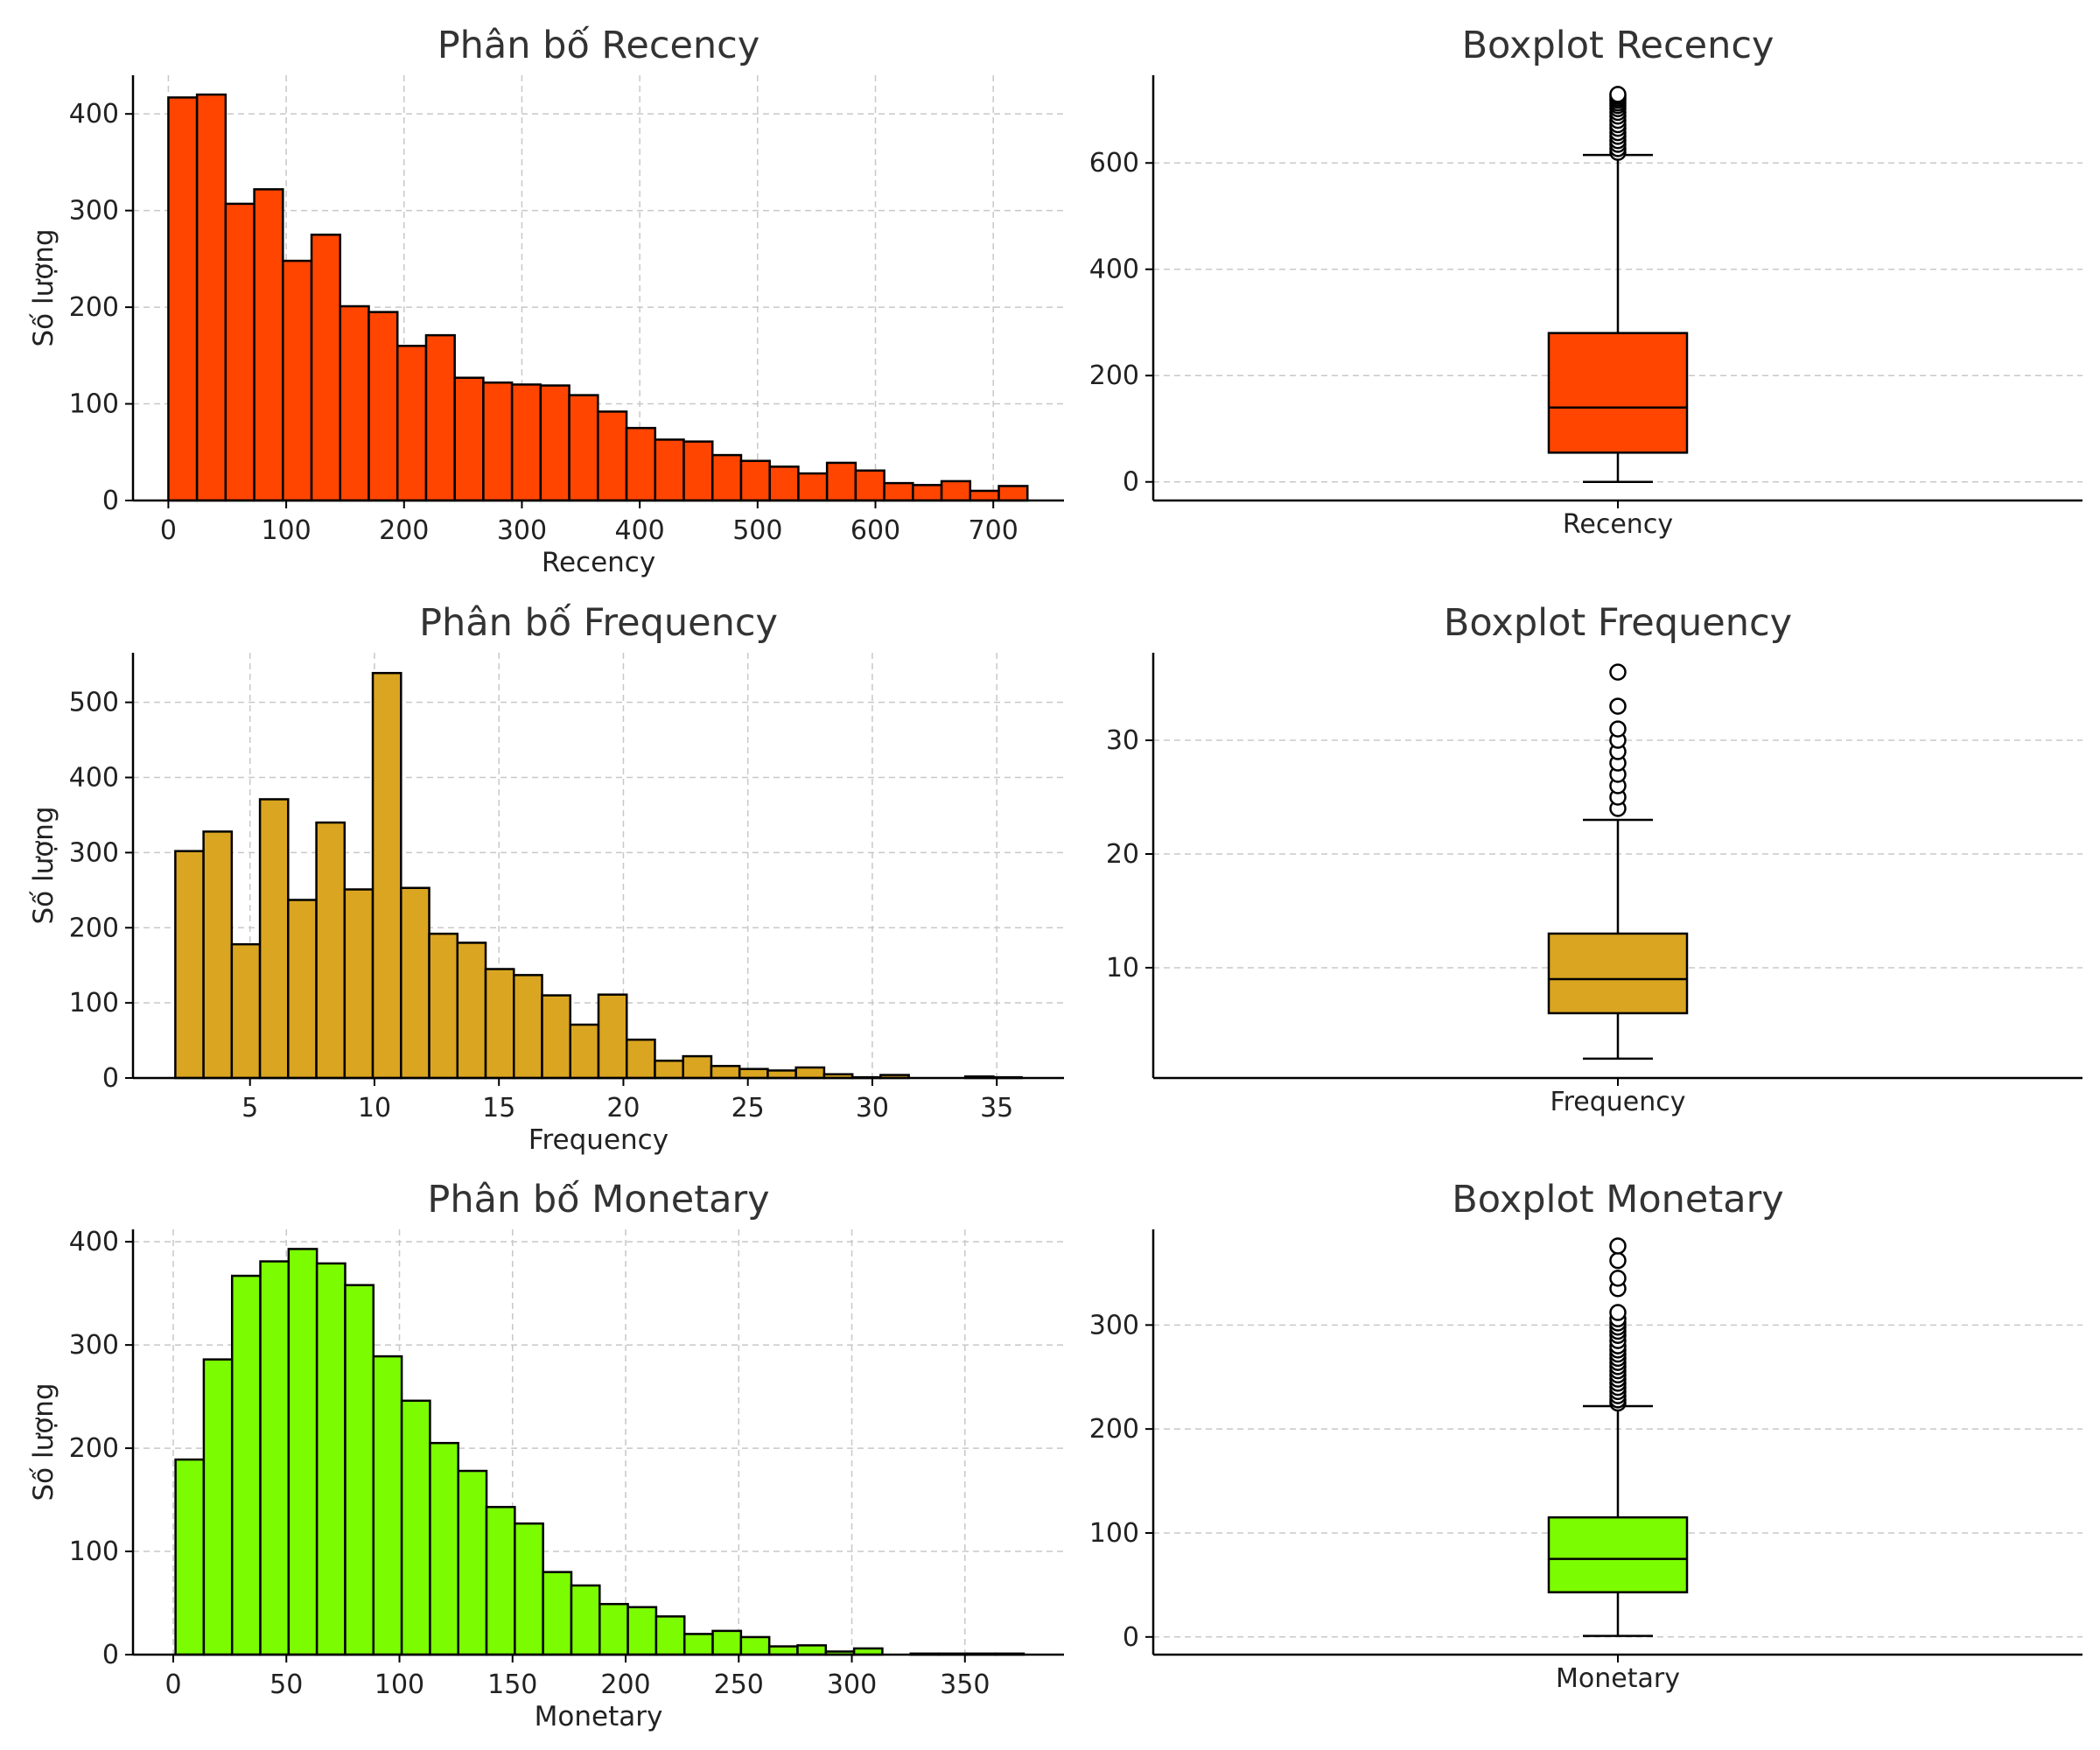 The width and height of the screenshot is (2100, 1750). Describe the element at coordinates (94, 404) in the screenshot. I see `y-tick-label: 100` at that location.